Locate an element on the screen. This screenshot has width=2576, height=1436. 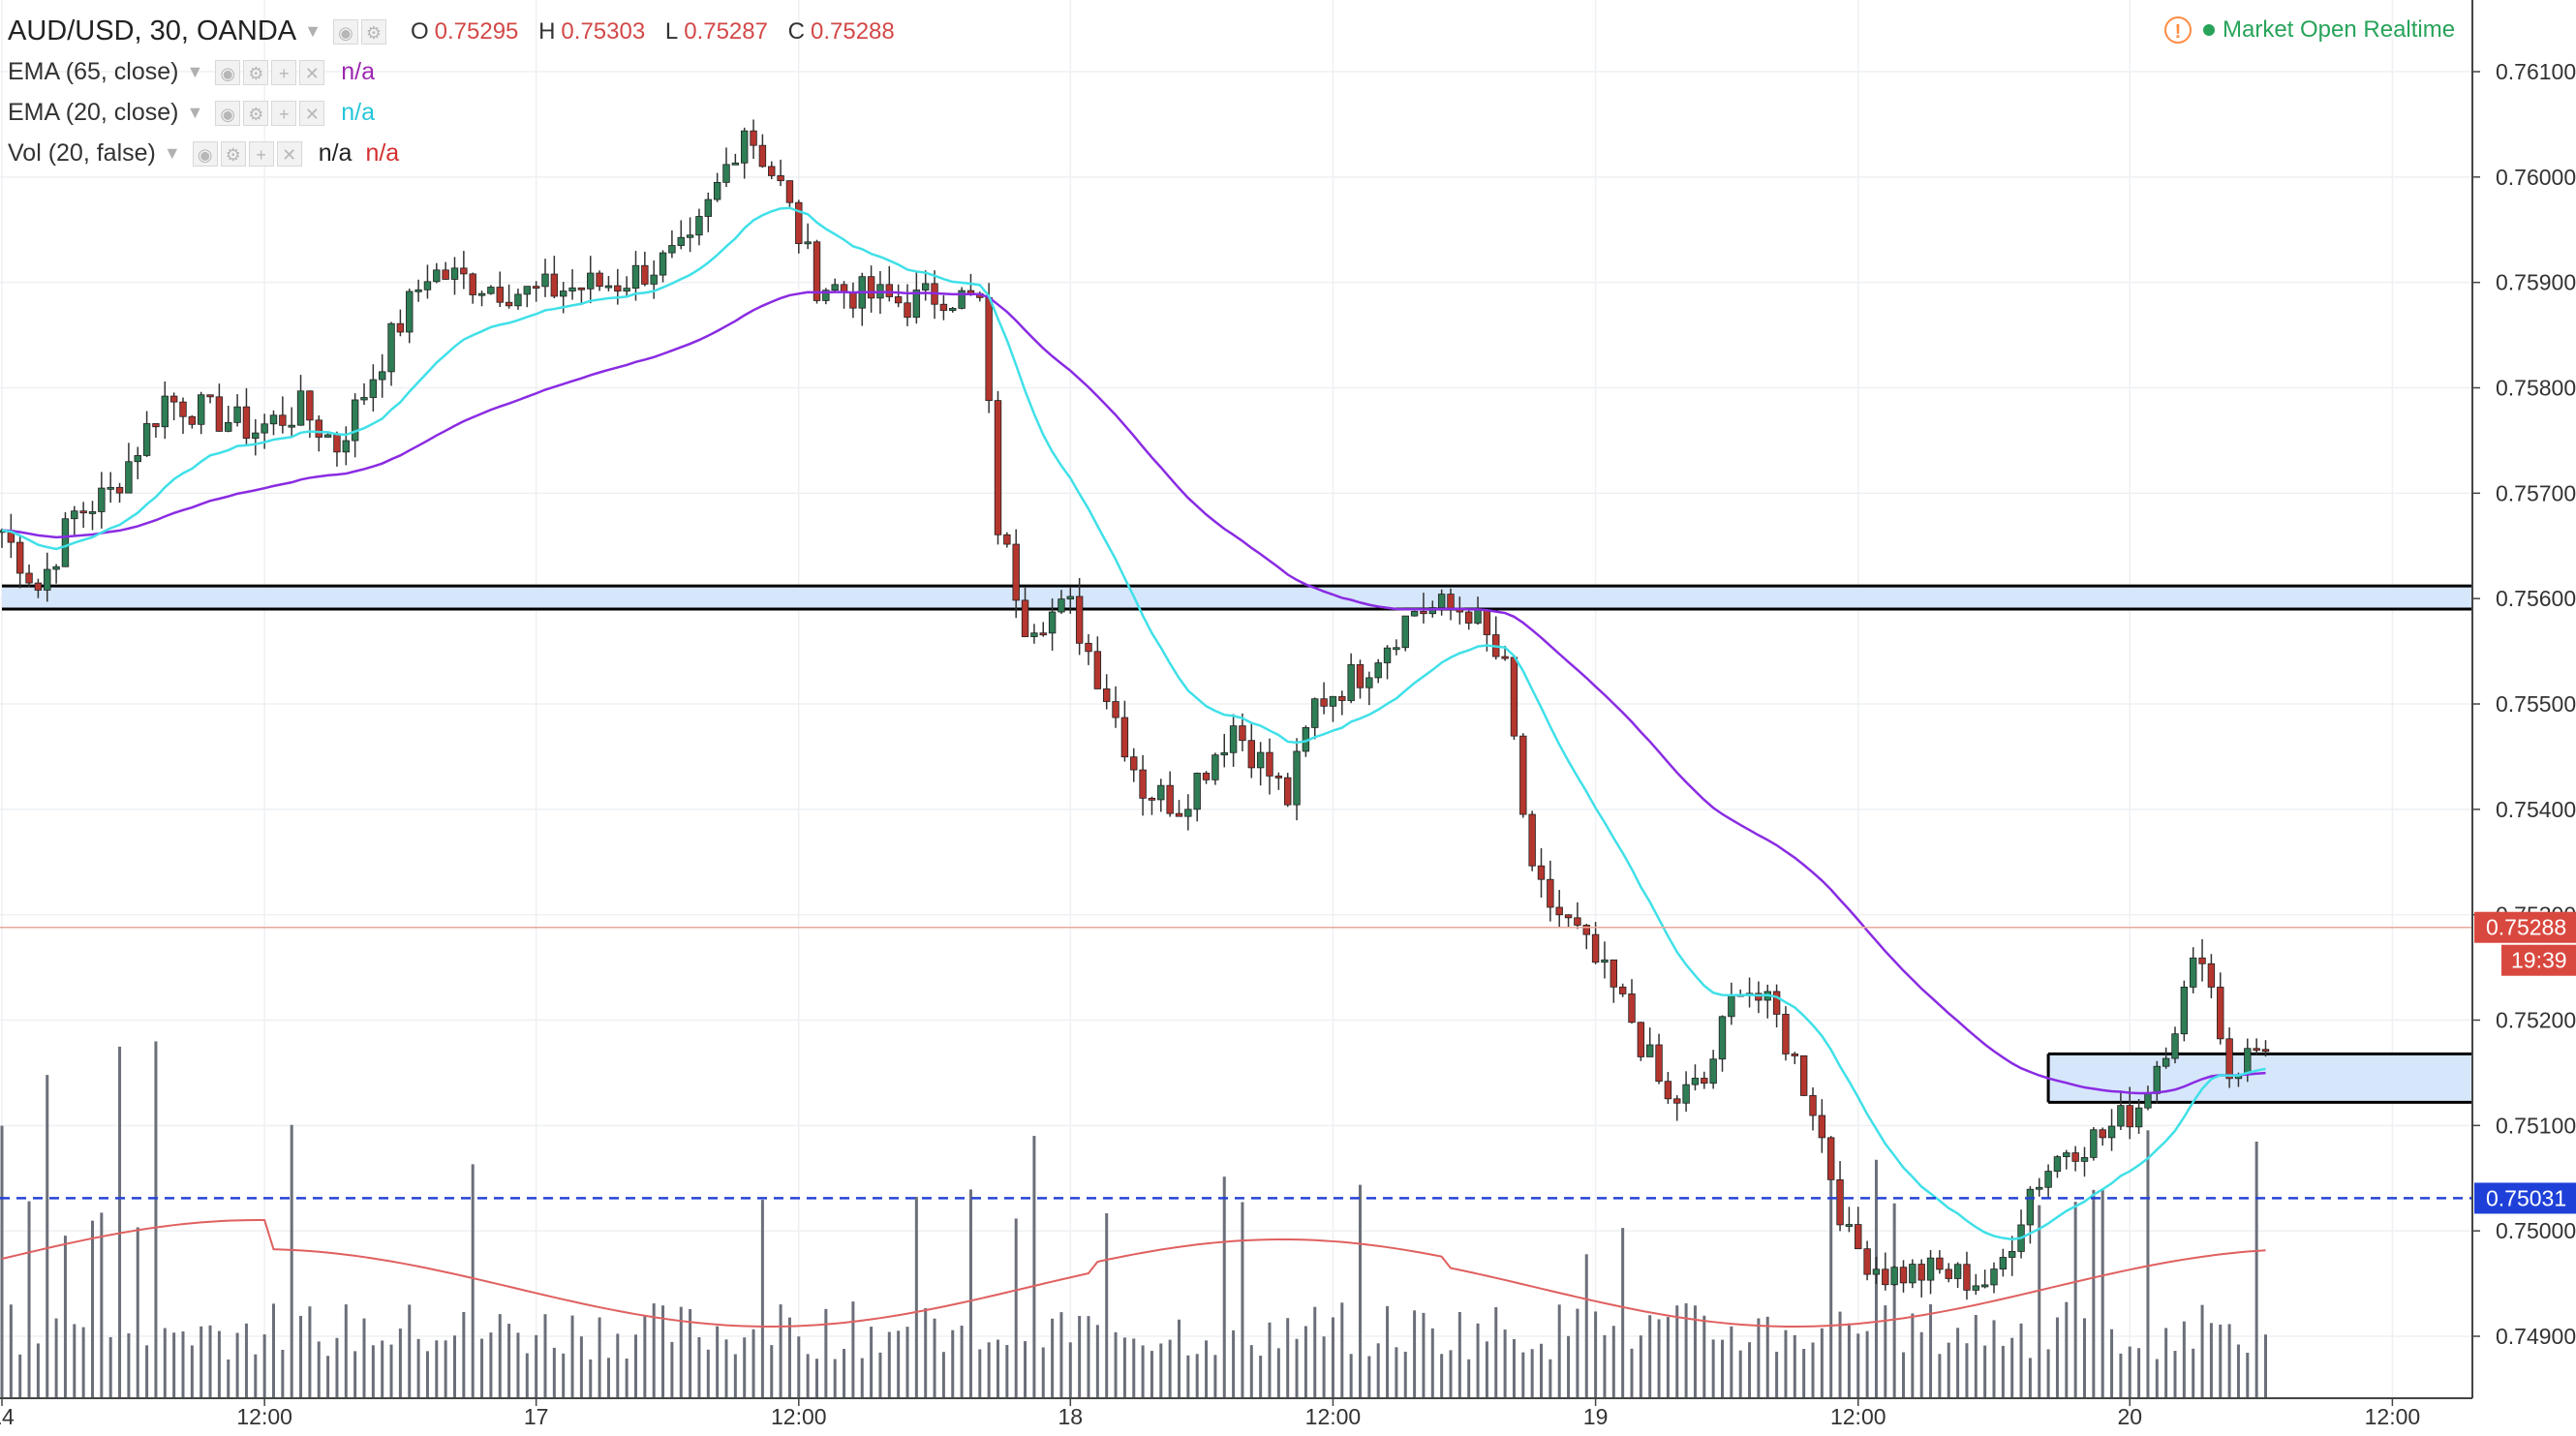
symbol-title: AUD/USD, 30, OANDA is located at coordinates (152, 30).